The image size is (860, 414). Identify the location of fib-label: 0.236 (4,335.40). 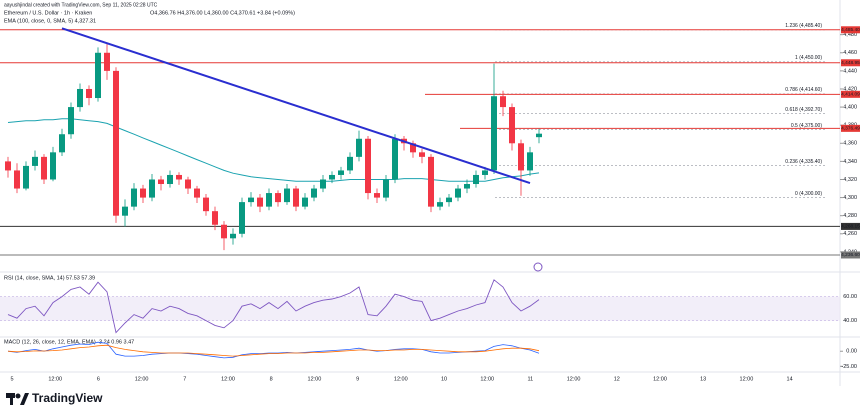
(803, 162).